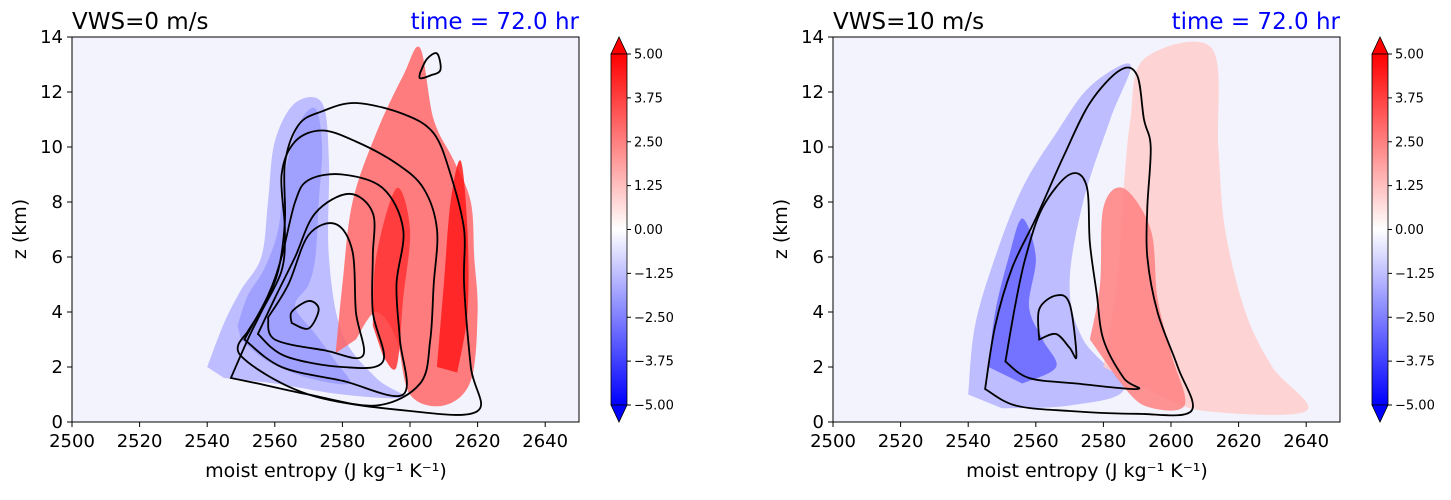  What do you see at coordinates (1137, 299) in the screenshot?
I see `filled-region-positive` at bounding box center [1137, 299].